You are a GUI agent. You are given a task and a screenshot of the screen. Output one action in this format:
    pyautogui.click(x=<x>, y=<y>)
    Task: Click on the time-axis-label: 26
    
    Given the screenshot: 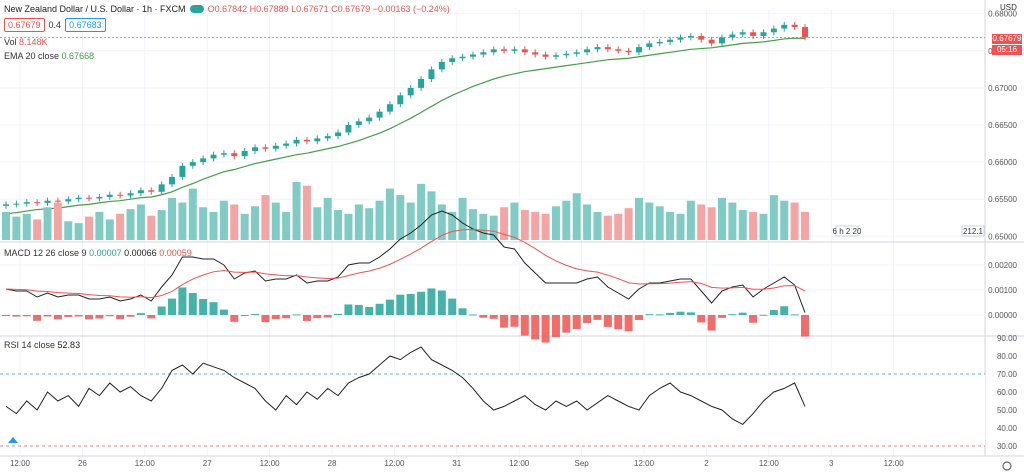 What is the action you would take?
    pyautogui.click(x=82, y=463)
    